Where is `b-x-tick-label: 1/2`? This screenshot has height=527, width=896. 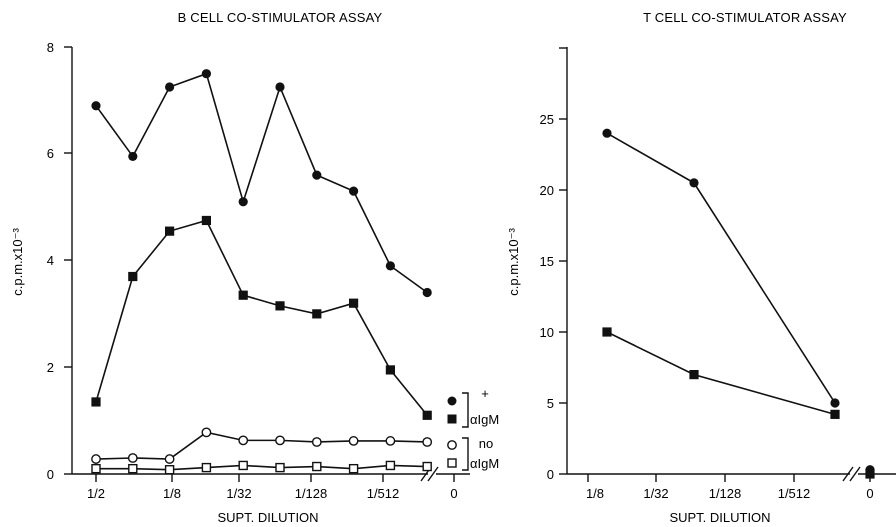
b-x-tick-label: 1/2 is located at coordinates (96, 493).